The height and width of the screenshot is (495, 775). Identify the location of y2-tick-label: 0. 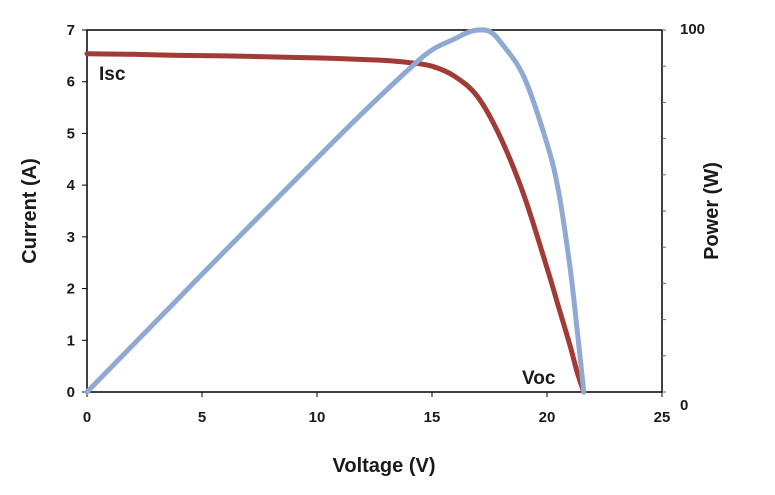
(684, 405).